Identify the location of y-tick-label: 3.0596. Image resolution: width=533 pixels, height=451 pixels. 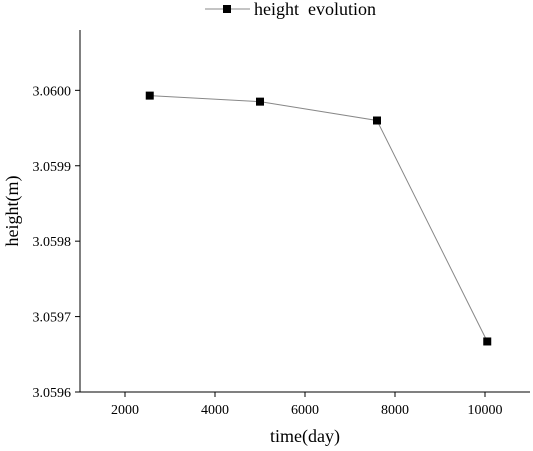
(52, 393).